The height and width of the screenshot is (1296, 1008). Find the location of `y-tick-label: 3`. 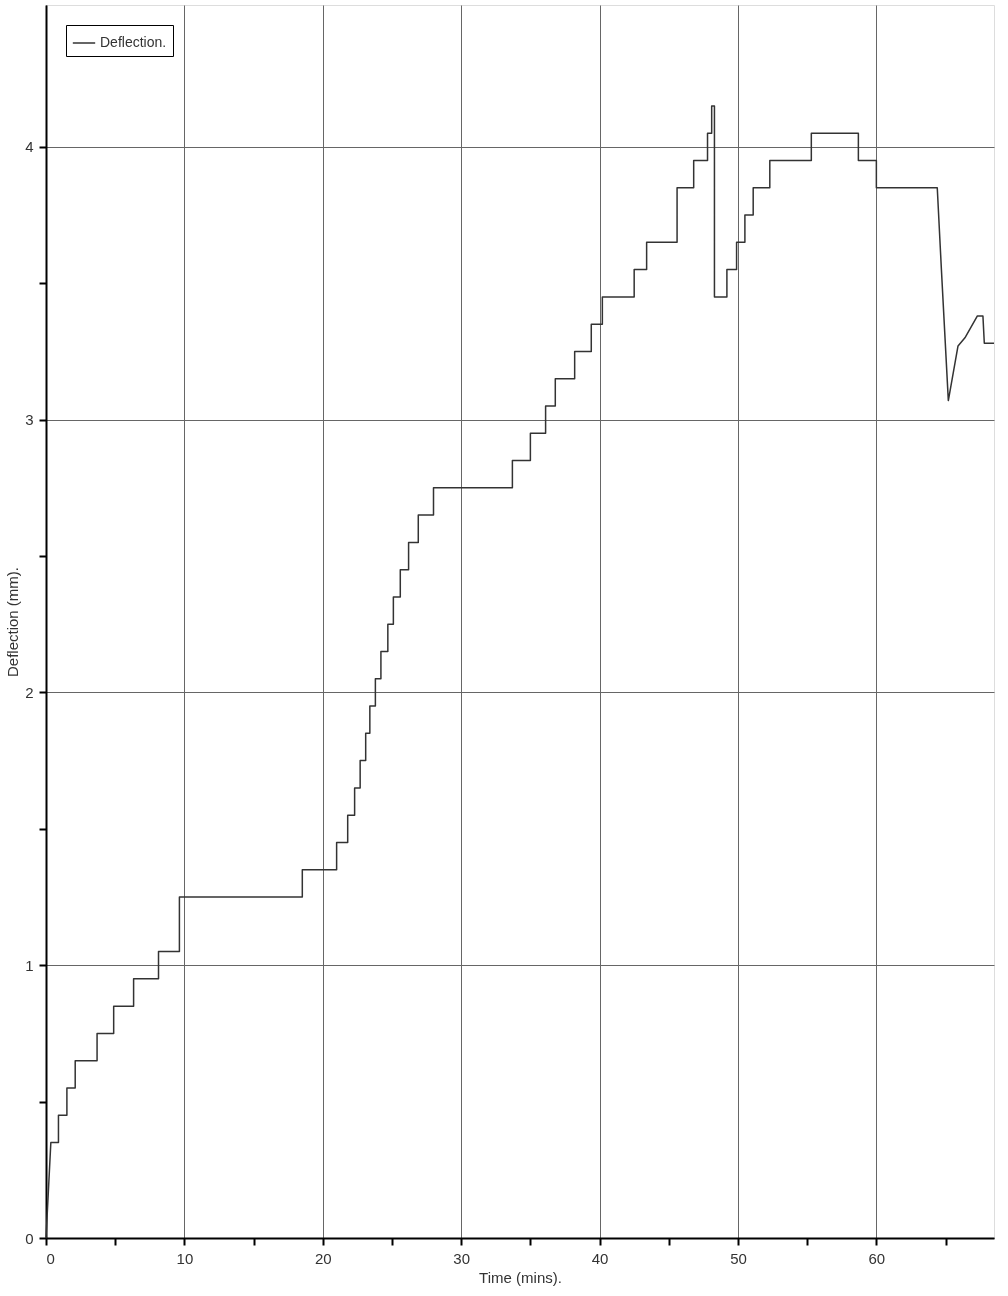

y-tick-label: 3 is located at coordinates (29, 420).